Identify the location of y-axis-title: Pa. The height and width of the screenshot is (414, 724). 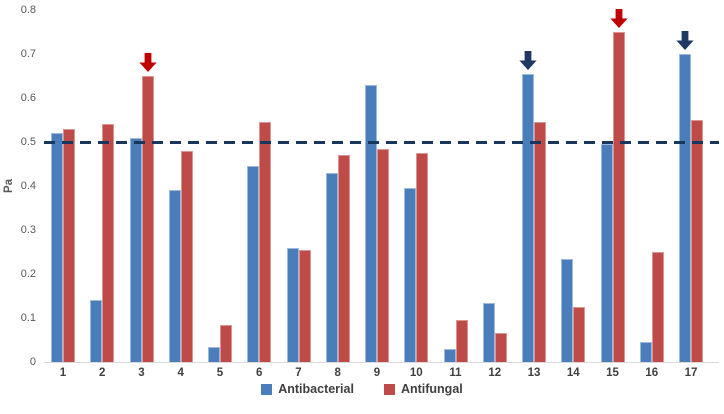
(9, 186).